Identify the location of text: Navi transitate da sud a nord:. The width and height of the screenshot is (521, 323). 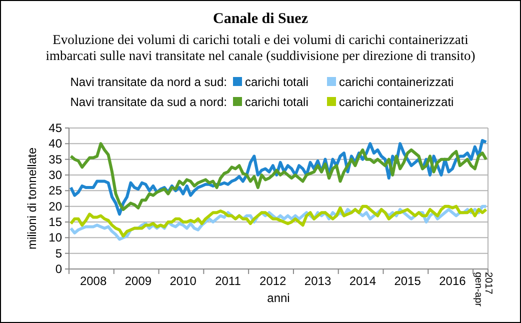
(148, 102).